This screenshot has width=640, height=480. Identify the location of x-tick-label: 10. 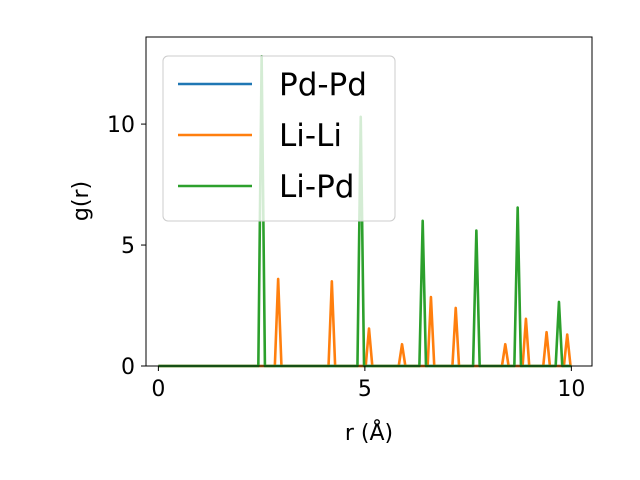
(571, 389).